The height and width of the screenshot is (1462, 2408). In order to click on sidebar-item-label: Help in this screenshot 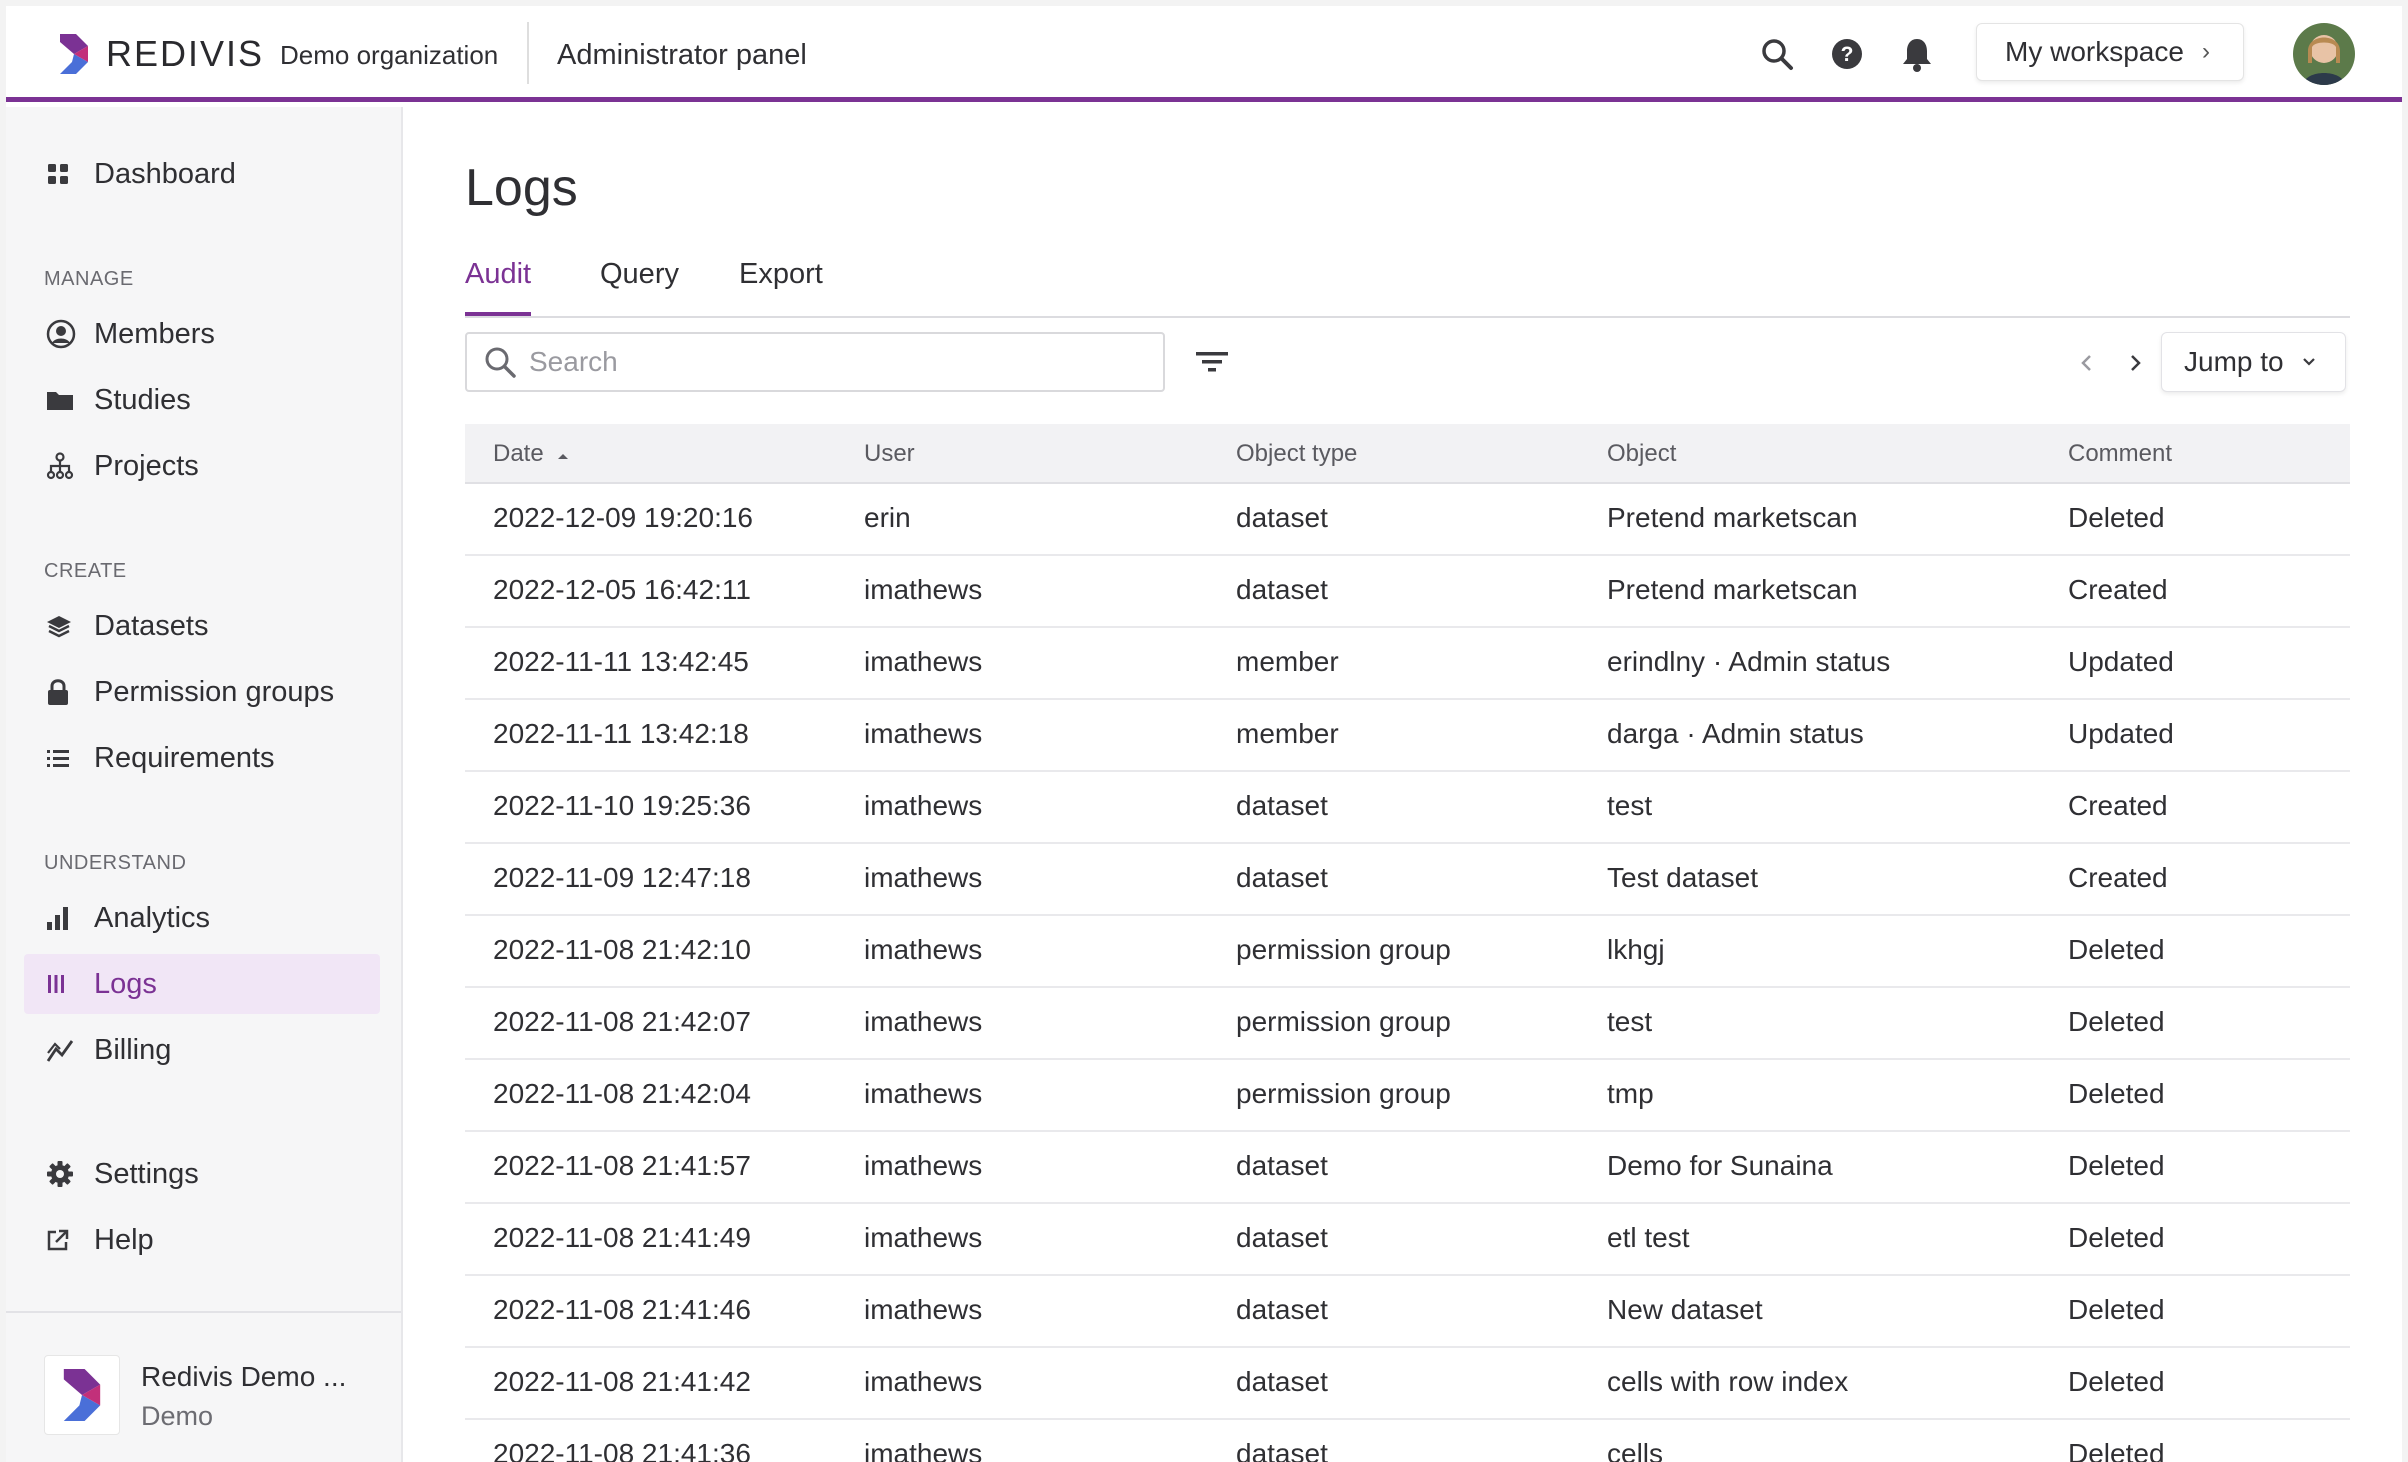, I will do `click(124, 1239)`.